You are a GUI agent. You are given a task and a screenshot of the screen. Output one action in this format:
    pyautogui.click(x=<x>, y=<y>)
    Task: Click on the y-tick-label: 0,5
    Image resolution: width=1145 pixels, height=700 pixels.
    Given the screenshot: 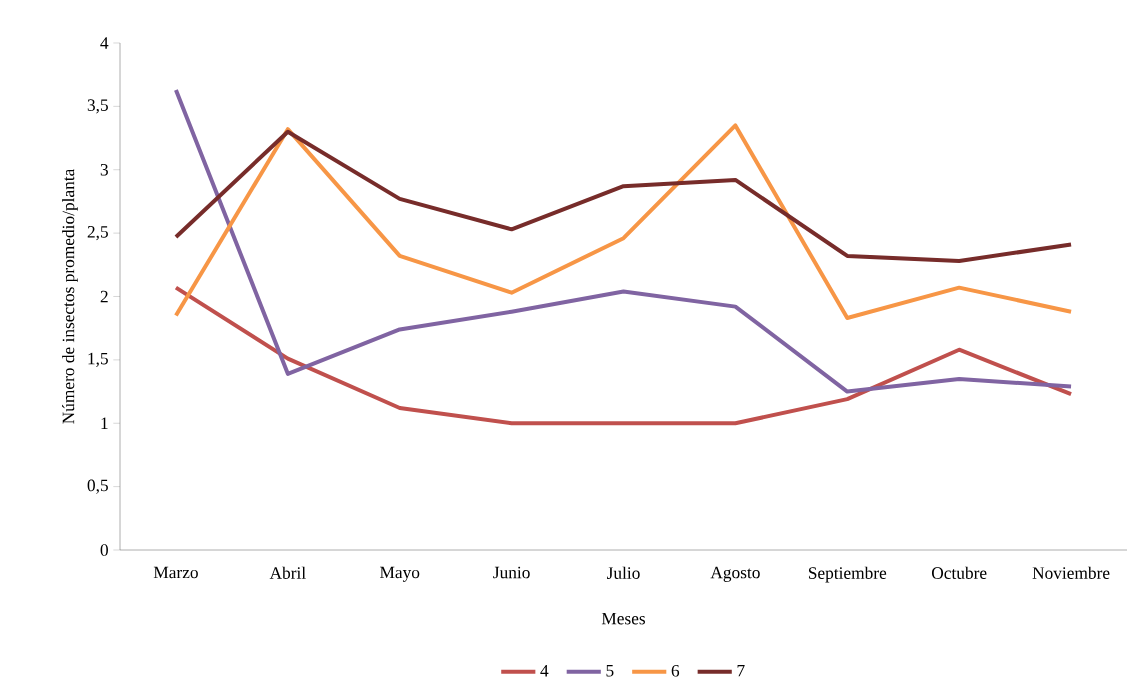 What is the action you would take?
    pyautogui.click(x=97, y=486)
    